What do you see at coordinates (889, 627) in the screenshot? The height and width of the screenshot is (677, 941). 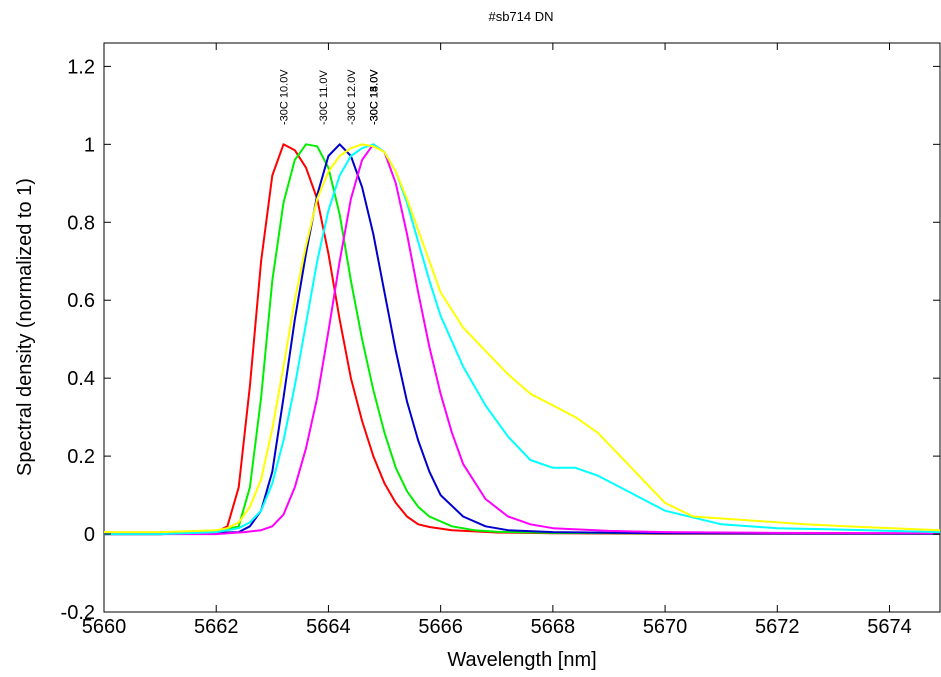 I see `x-tick-label: 5674` at bounding box center [889, 627].